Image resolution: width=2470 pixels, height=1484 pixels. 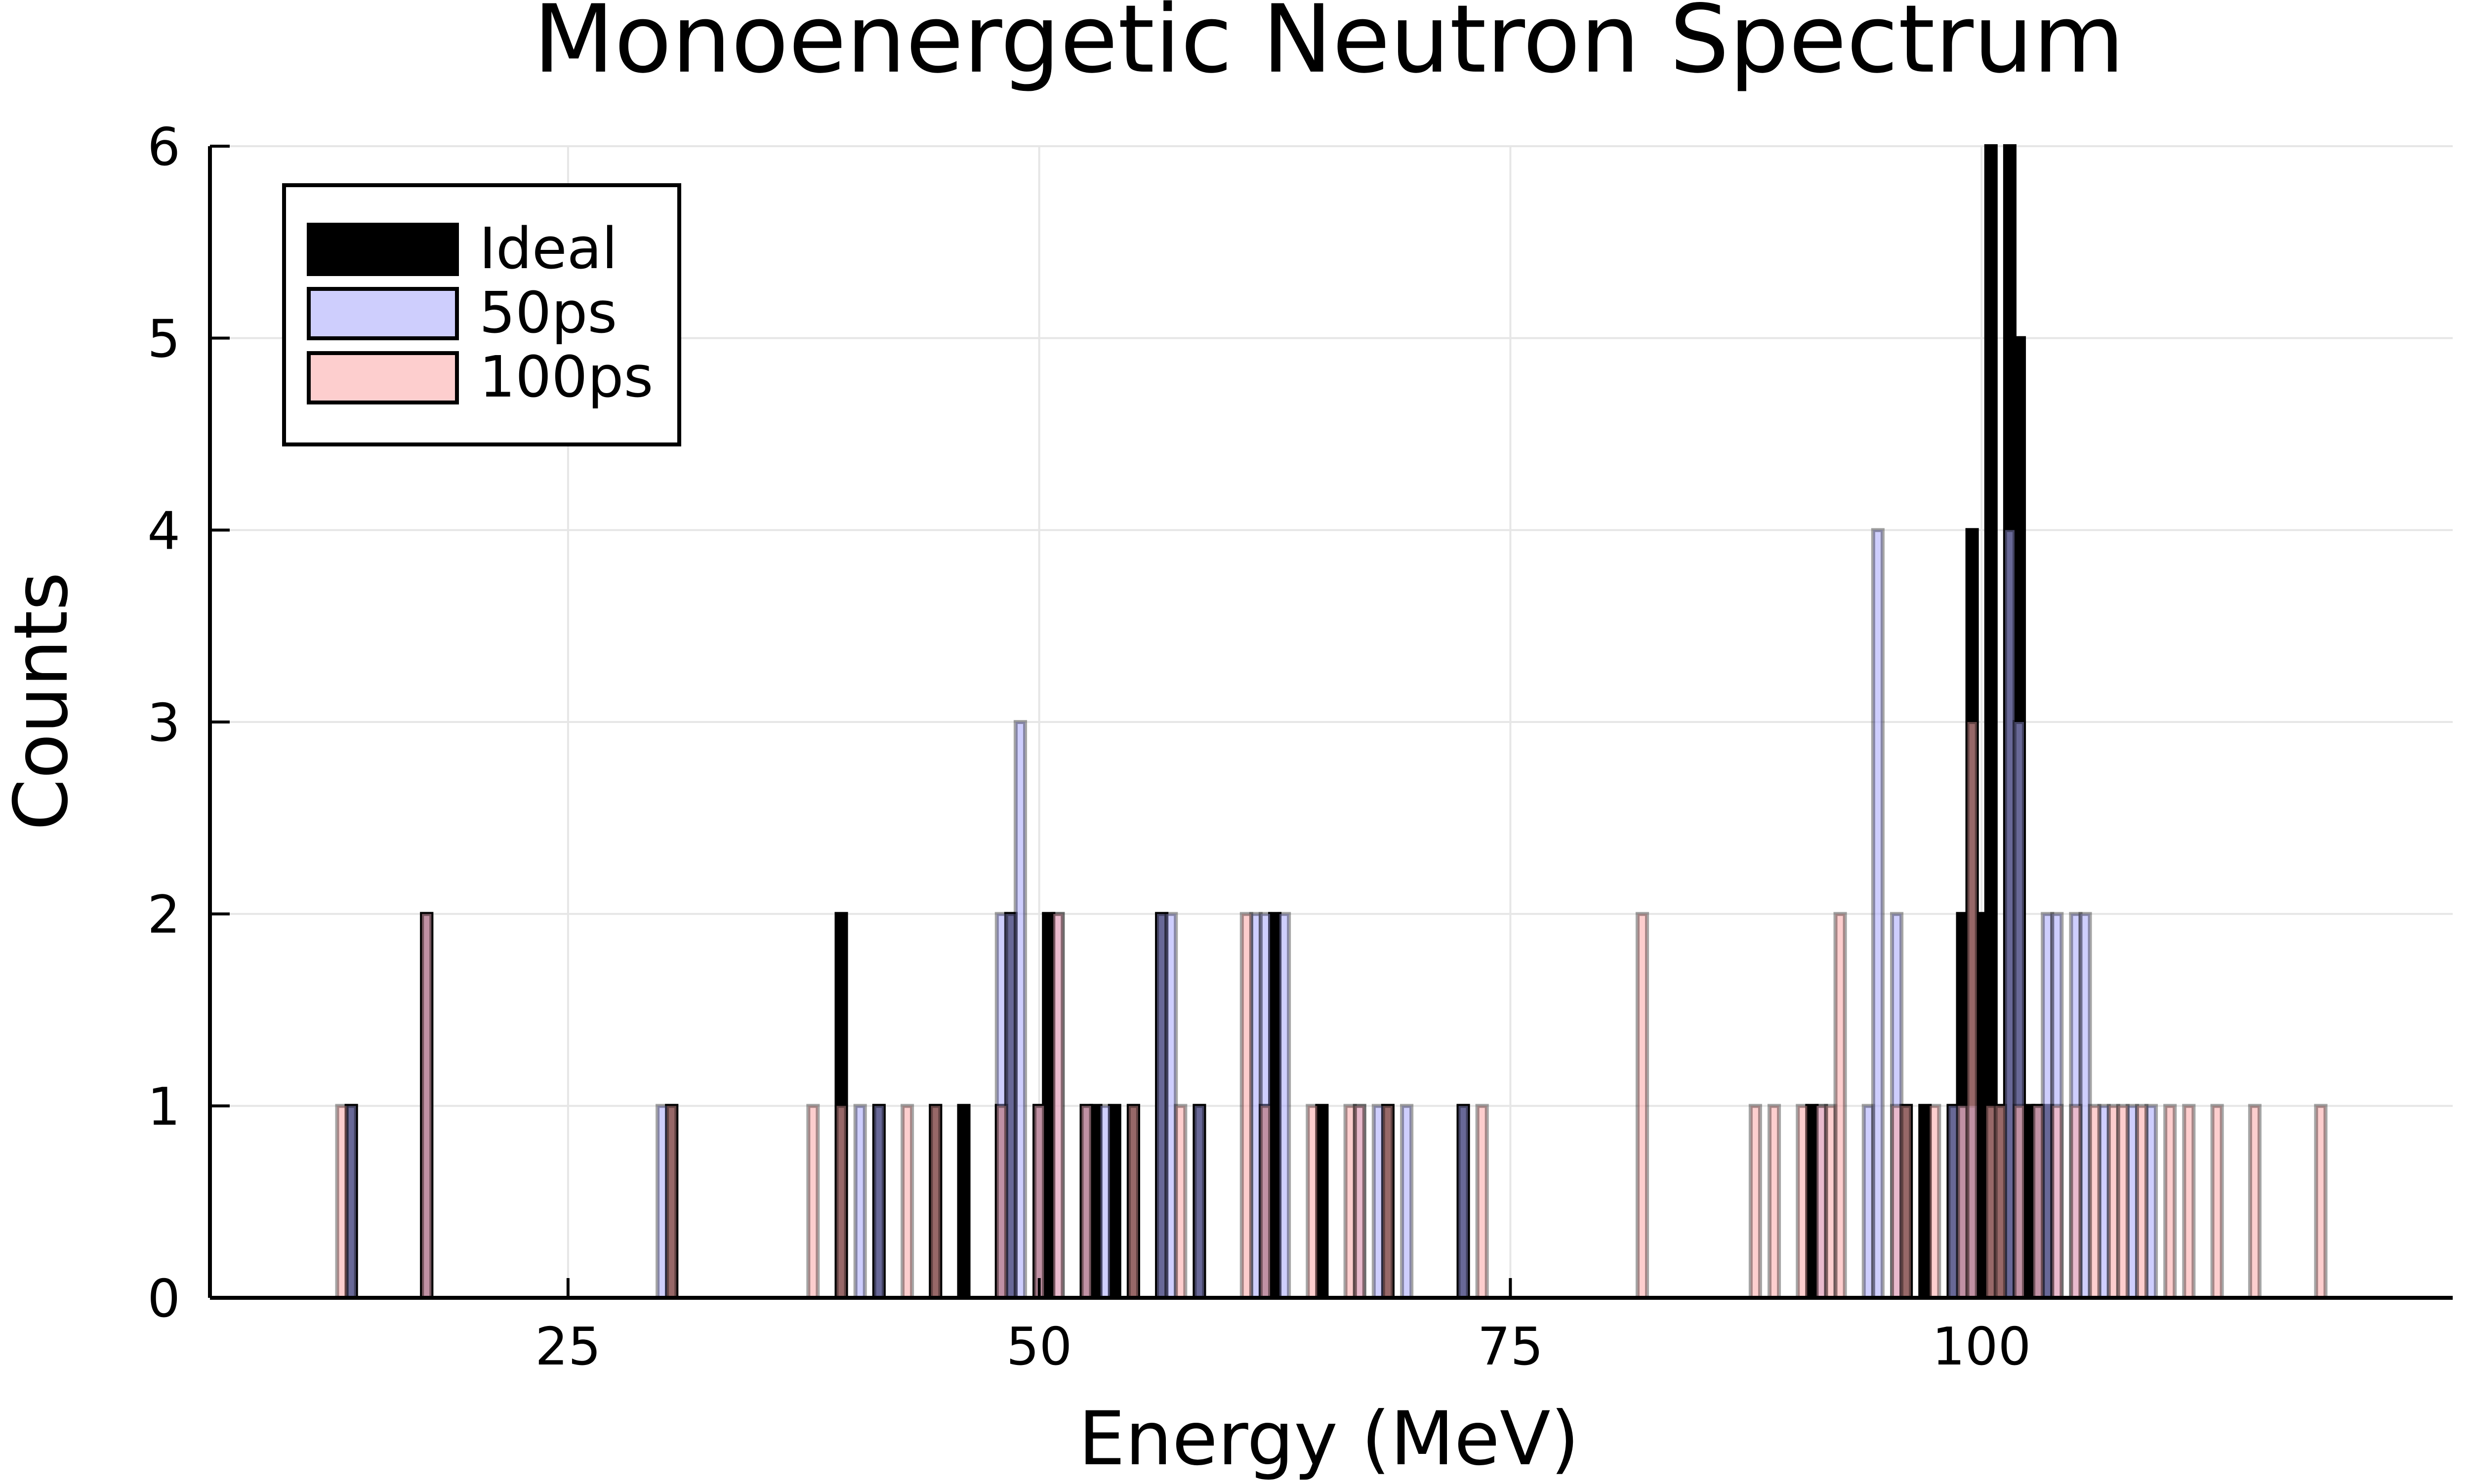 What do you see at coordinates (383, 313) in the screenshot?
I see `legend-swatch-50ps` at bounding box center [383, 313].